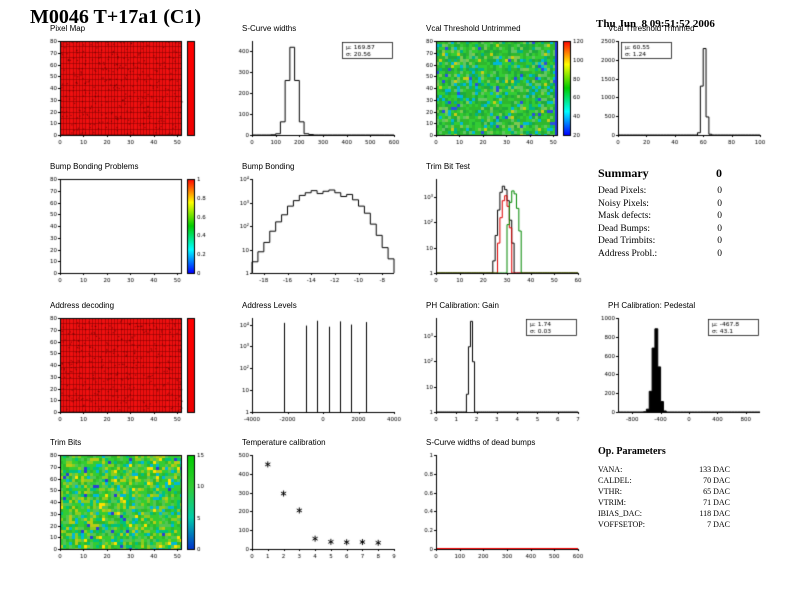 This screenshot has width=792, height=612. I want to click on panel-title: Trim Bits, so click(66, 442).